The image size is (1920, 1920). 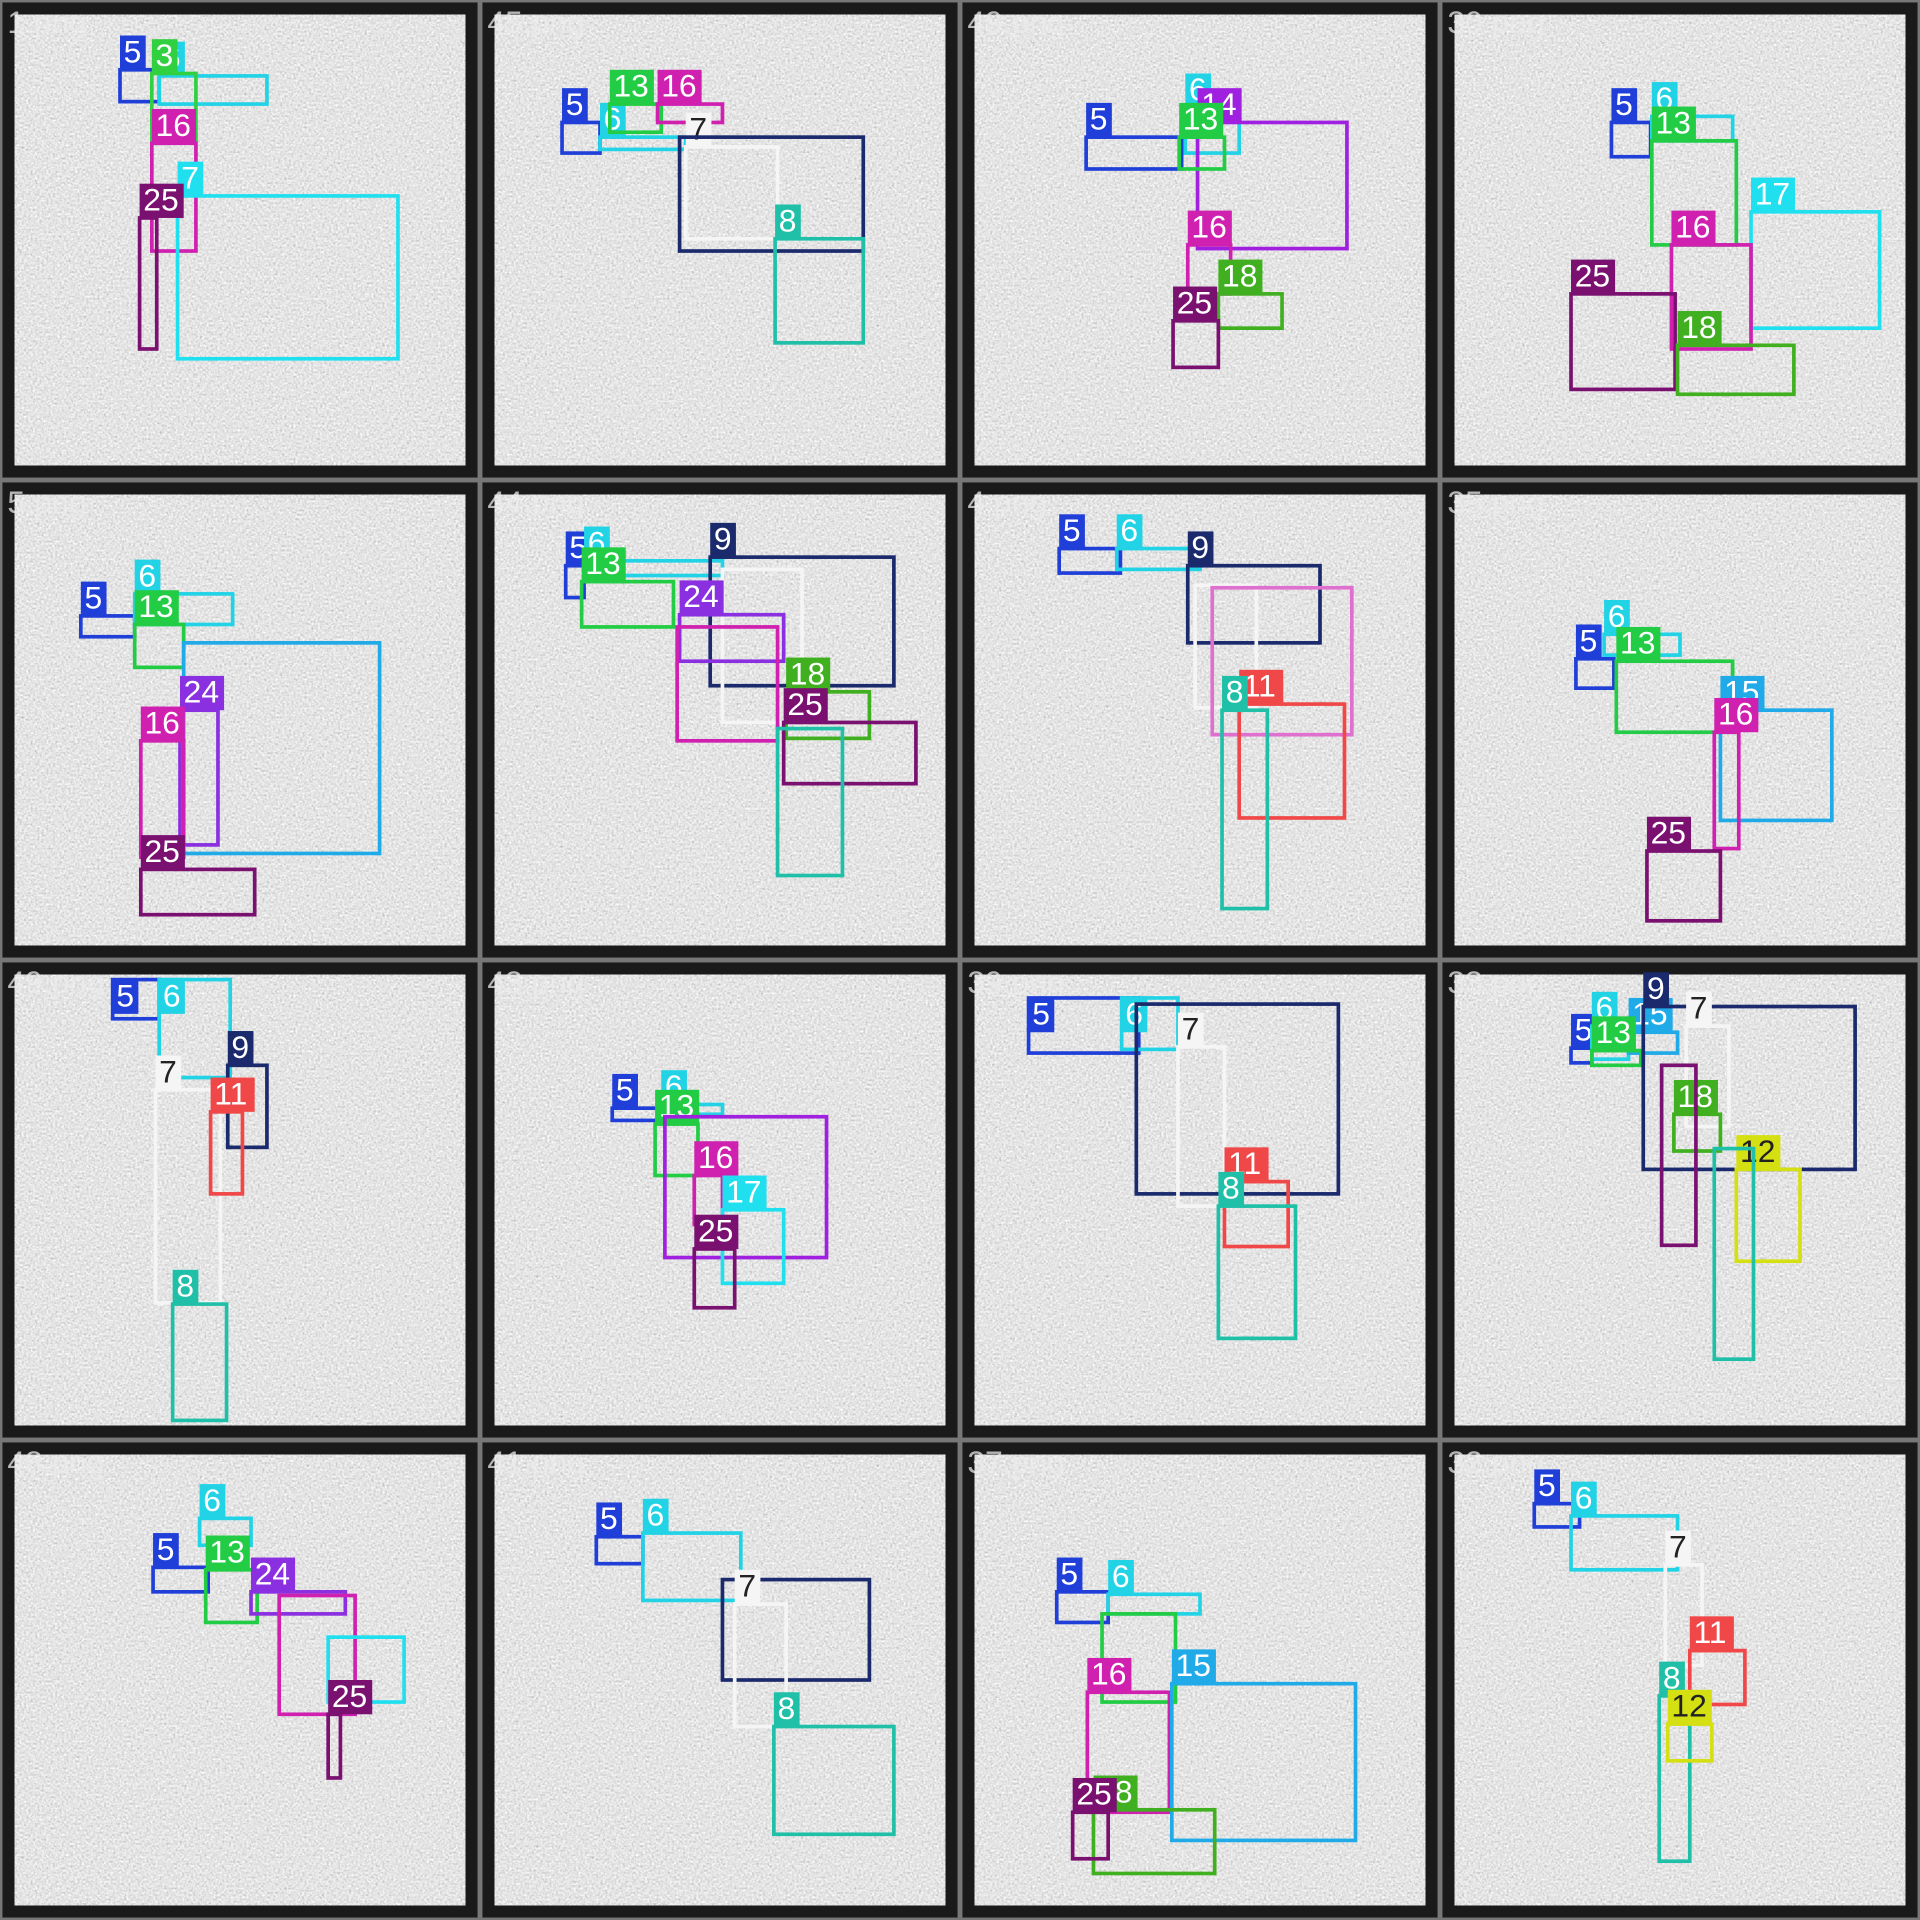 What do you see at coordinates (47, 22) in the screenshot?
I see `file-name: 1.png` at bounding box center [47, 22].